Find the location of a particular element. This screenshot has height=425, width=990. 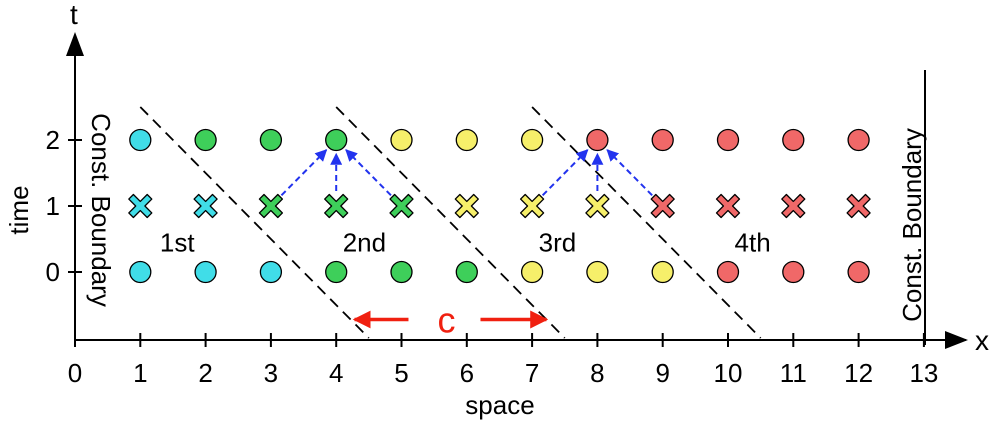

x-tick-label: 7 is located at coordinates (532, 373).